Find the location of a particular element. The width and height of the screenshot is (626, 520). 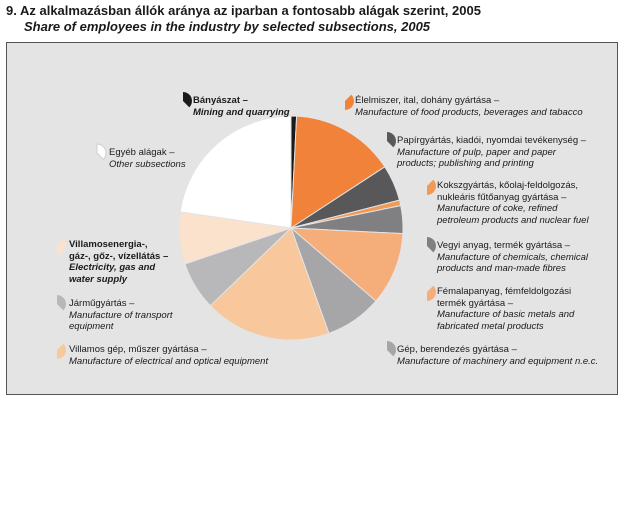

label-mining: Bányászat – Mining and quarrying is located at coordinates (241, 106).